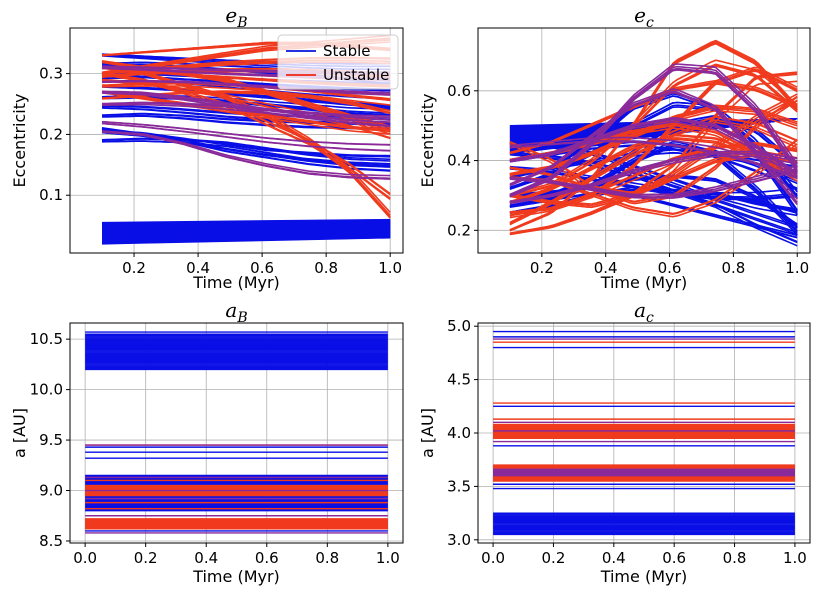  I want to click on y-tick-label: 5.0, so click(459, 326).